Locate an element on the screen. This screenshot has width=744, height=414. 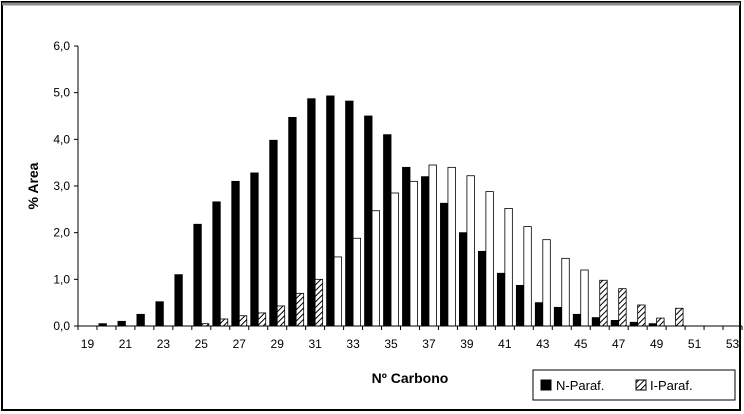
x-tick-label: 49 is located at coordinates (657, 344).